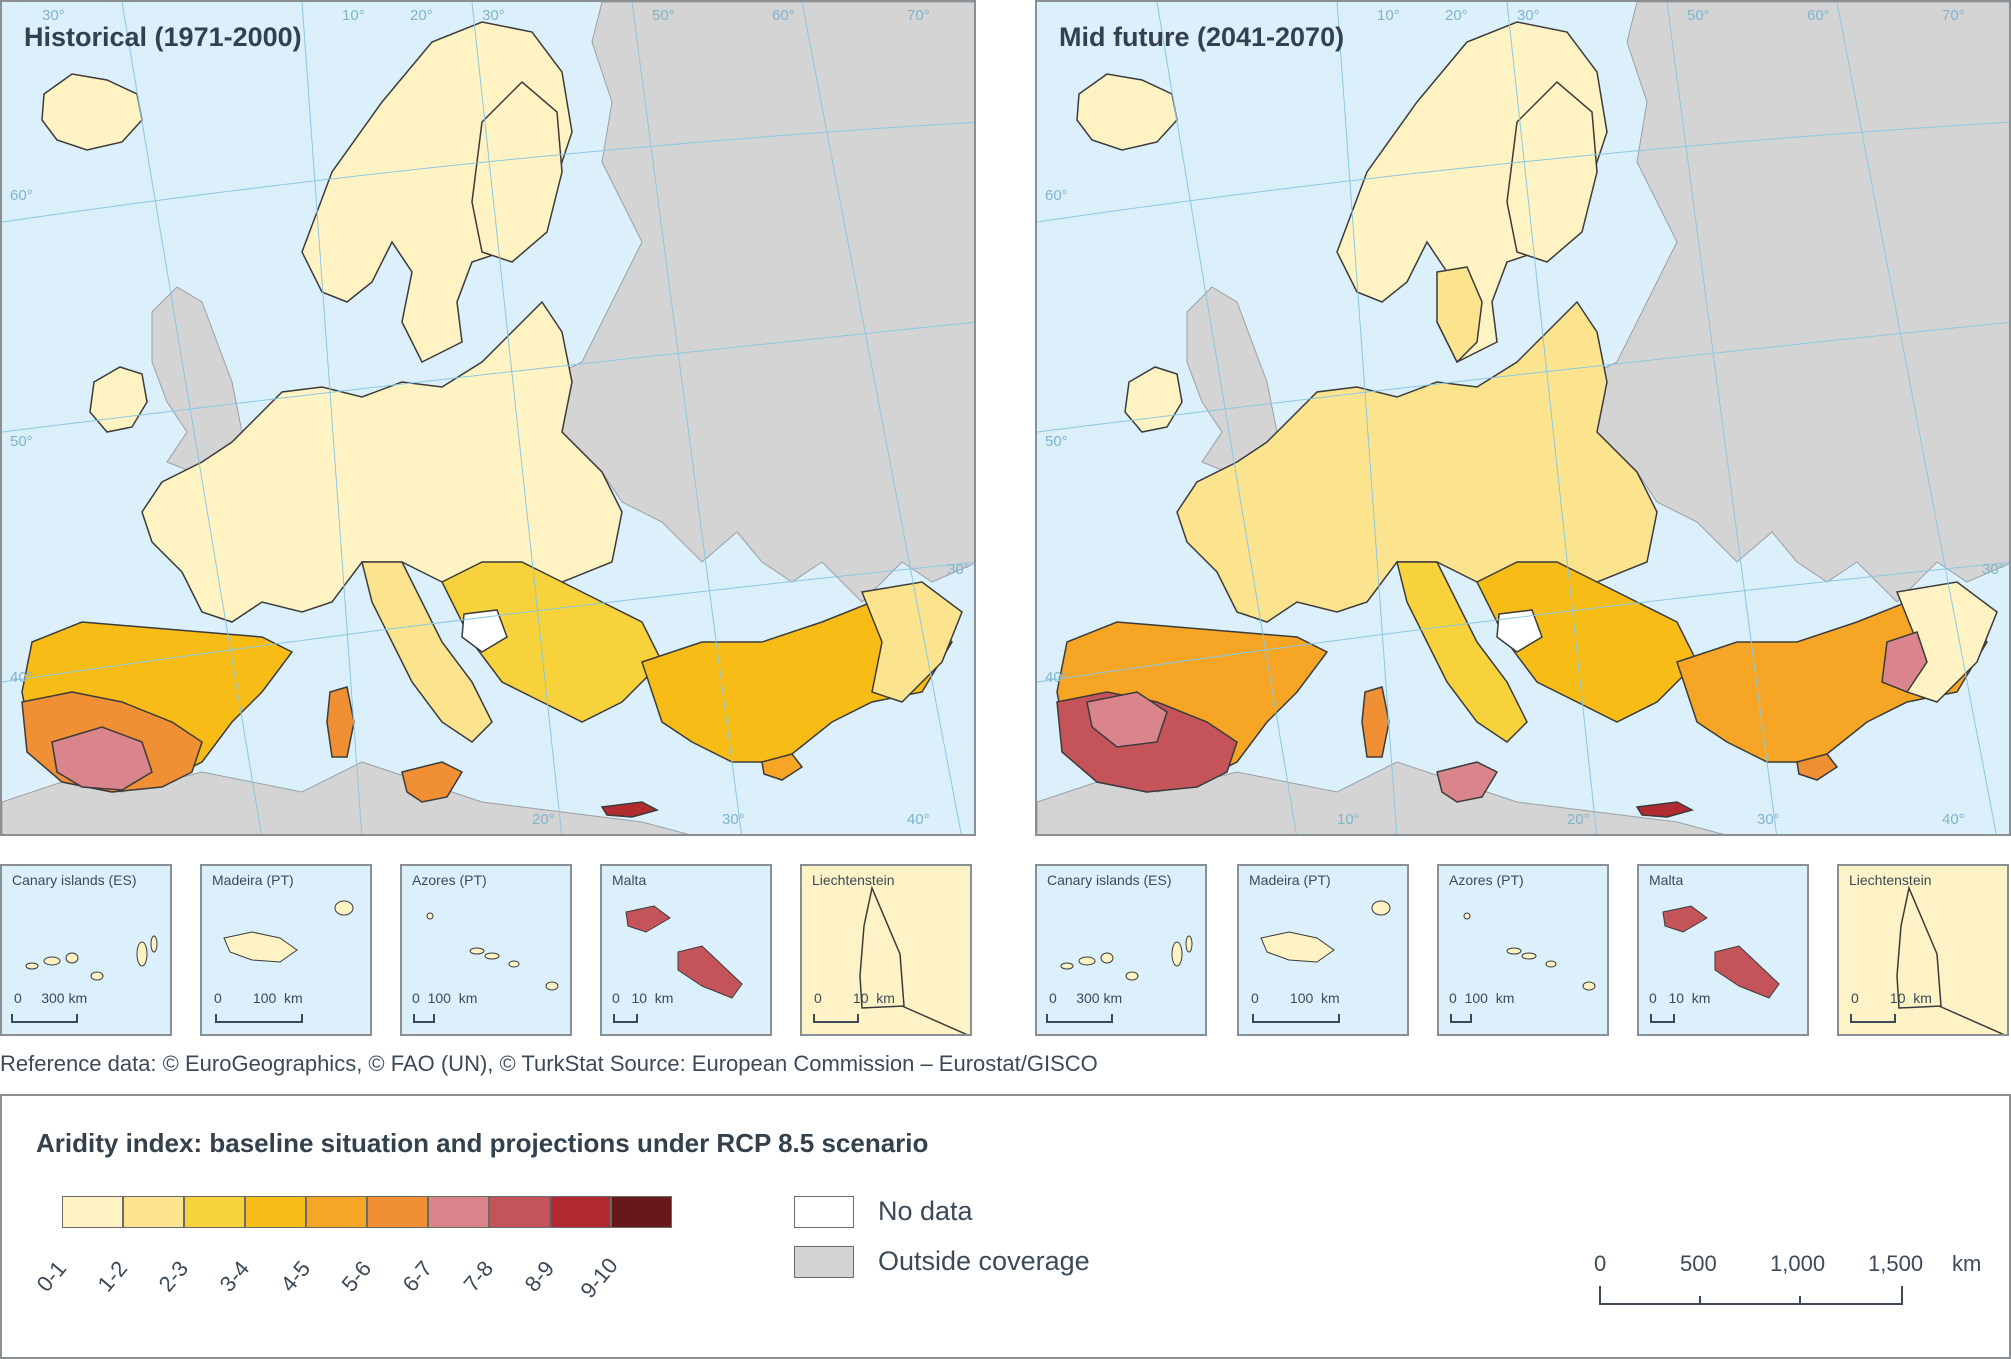 Image resolution: width=2011 pixels, height=1359 pixels. I want to click on lon-label-70e: 70°, so click(918, 15).